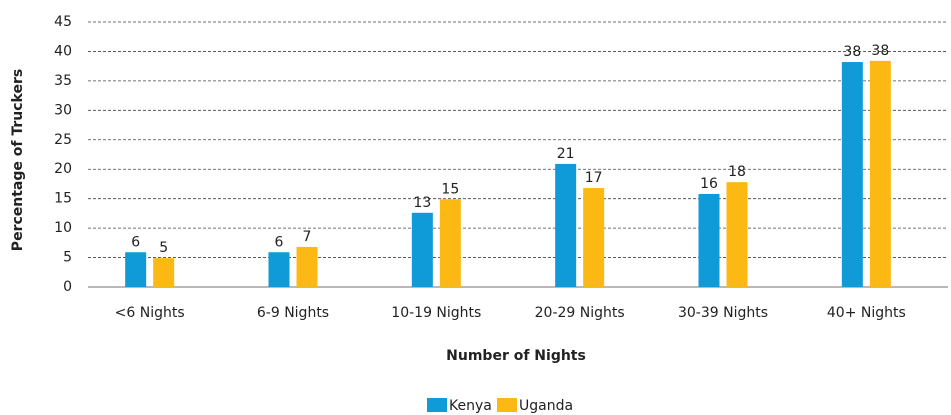  What do you see at coordinates (163, 248) in the screenshot?
I see `data-label: 5` at bounding box center [163, 248].